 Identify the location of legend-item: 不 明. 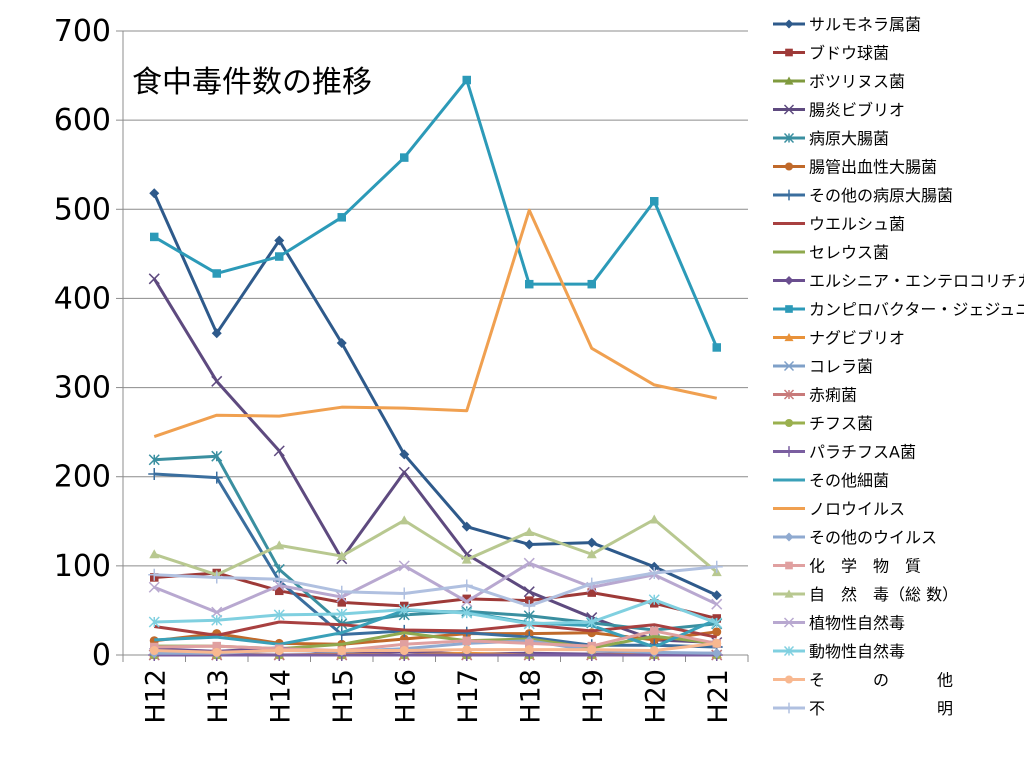
(863, 708).